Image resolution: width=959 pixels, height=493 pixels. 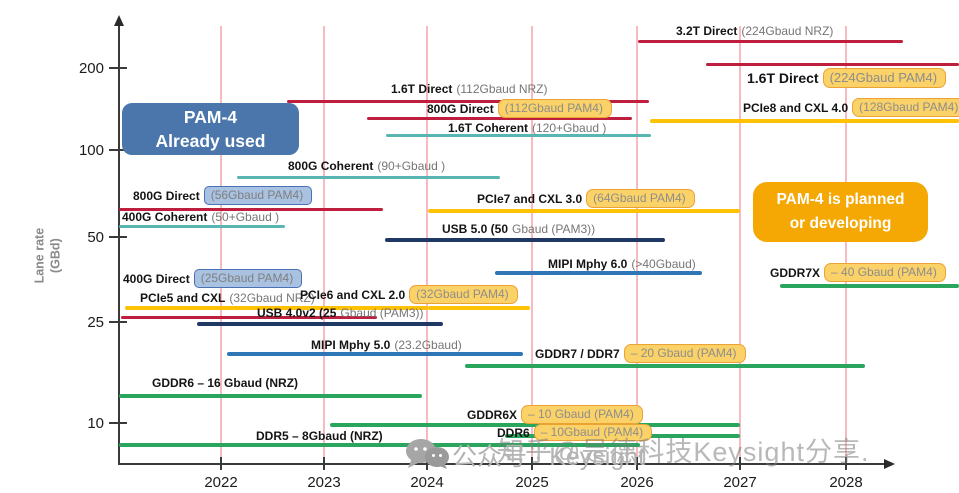 What do you see at coordinates (787, 31) in the screenshot?
I see `bar-detail: (224Gbaud NRZ)` at bounding box center [787, 31].